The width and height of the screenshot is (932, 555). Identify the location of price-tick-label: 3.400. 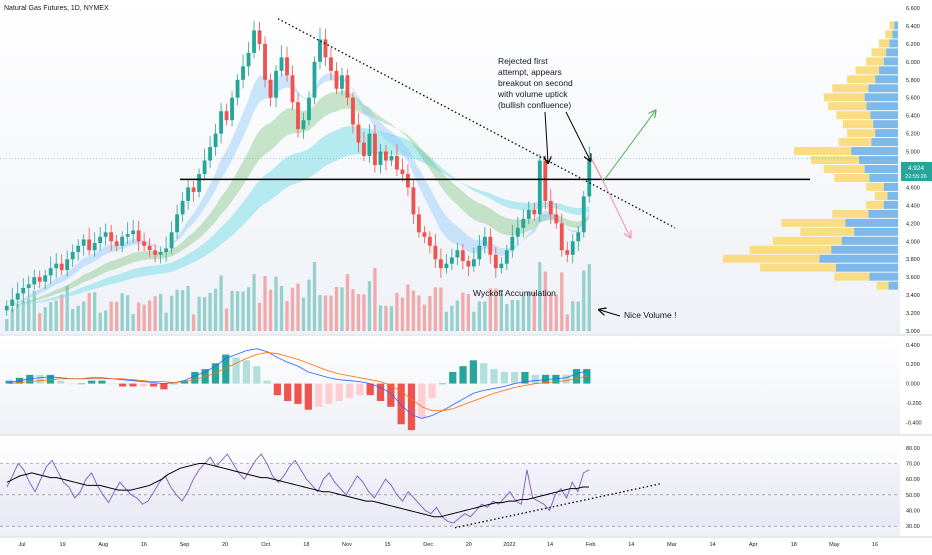
(913, 296).